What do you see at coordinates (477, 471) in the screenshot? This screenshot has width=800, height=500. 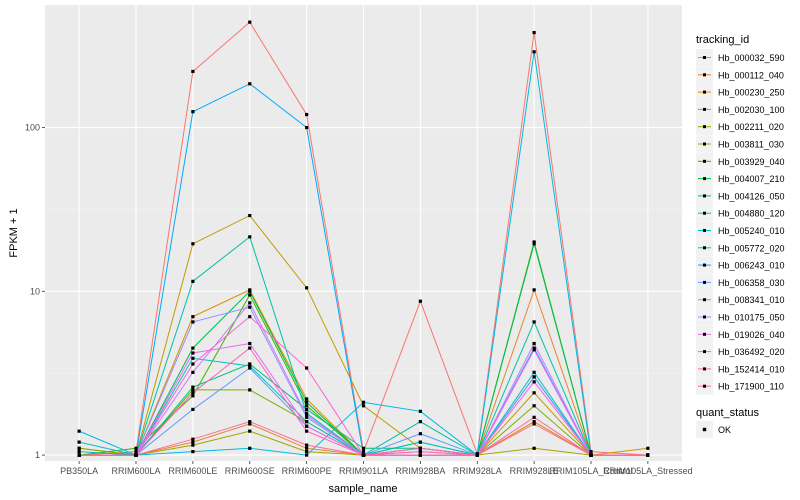 I see `x-tick-label: RRIM928LA` at bounding box center [477, 471].